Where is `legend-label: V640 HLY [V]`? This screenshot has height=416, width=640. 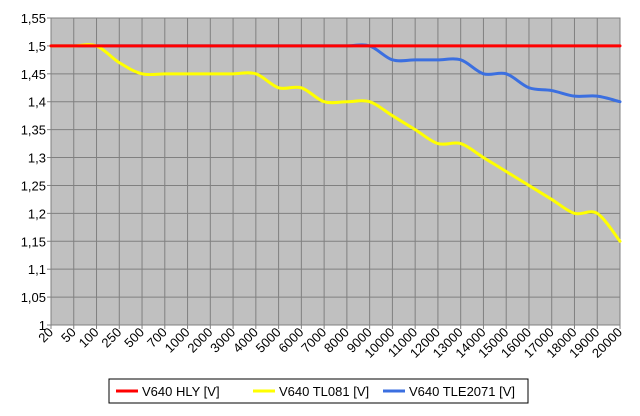 legend-label: V640 HLY [V] is located at coordinates (181, 391).